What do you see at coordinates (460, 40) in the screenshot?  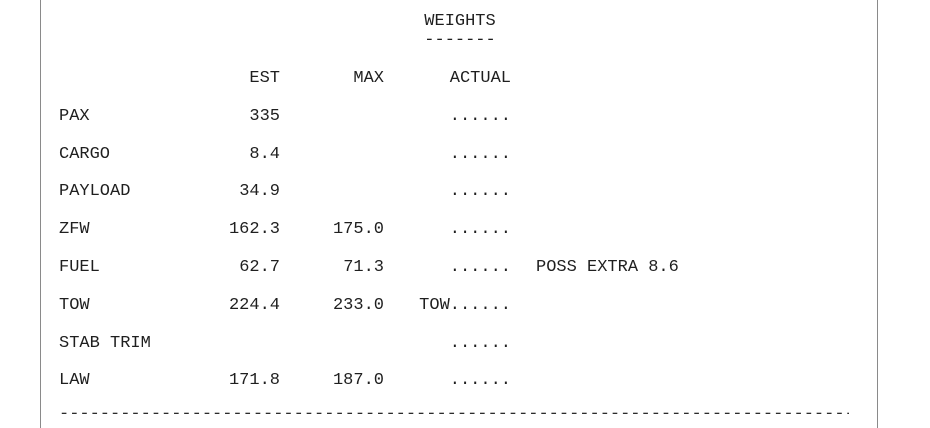 I see `section-title-underline: -------` at bounding box center [460, 40].